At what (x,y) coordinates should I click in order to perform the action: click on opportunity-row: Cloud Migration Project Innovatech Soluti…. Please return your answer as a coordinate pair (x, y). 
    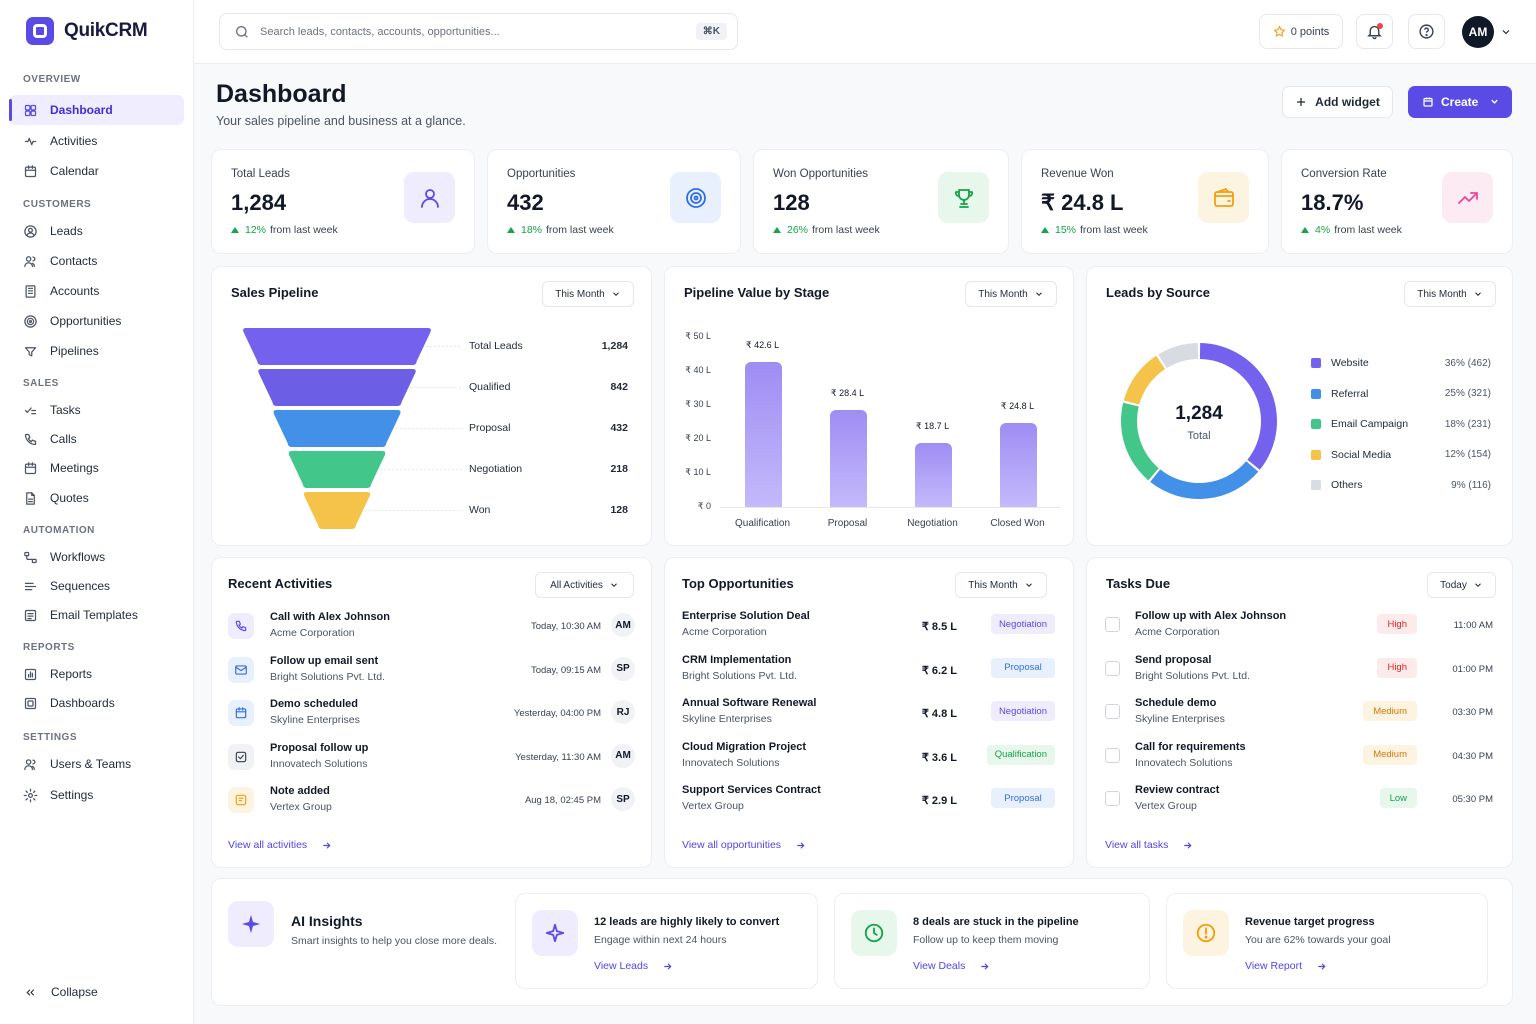
    Looking at the image, I should click on (868, 761).